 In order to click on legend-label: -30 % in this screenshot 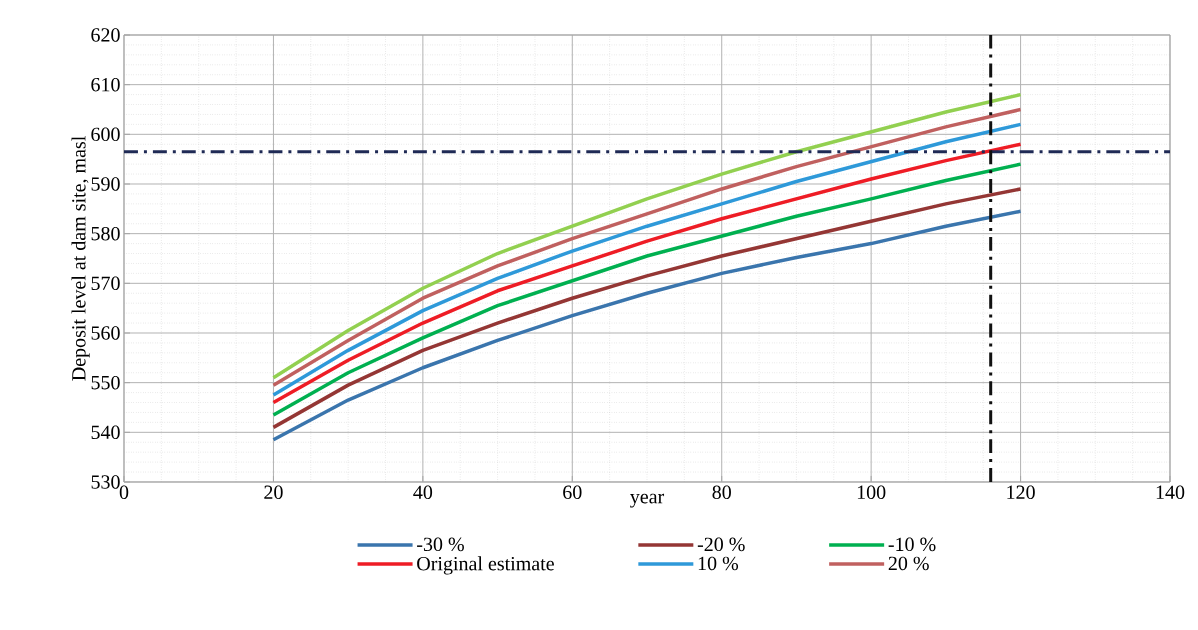, I will do `click(440, 544)`.